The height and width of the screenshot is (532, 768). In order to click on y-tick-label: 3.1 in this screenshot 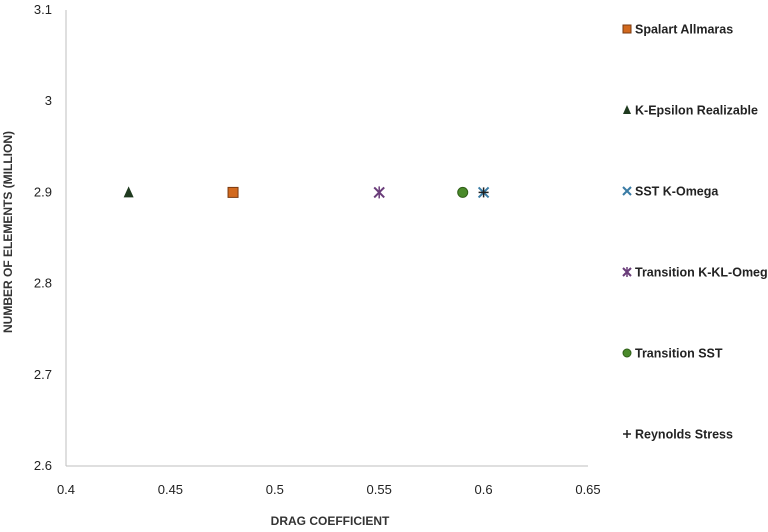, I will do `click(43, 9)`.